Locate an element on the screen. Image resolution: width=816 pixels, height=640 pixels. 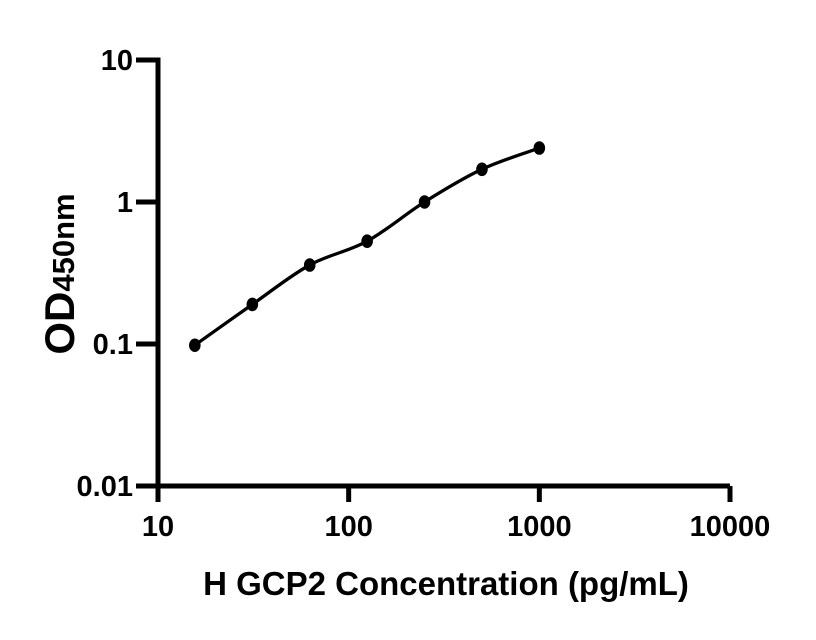
y-axis-title: OD450nm is located at coordinates (60, 273).